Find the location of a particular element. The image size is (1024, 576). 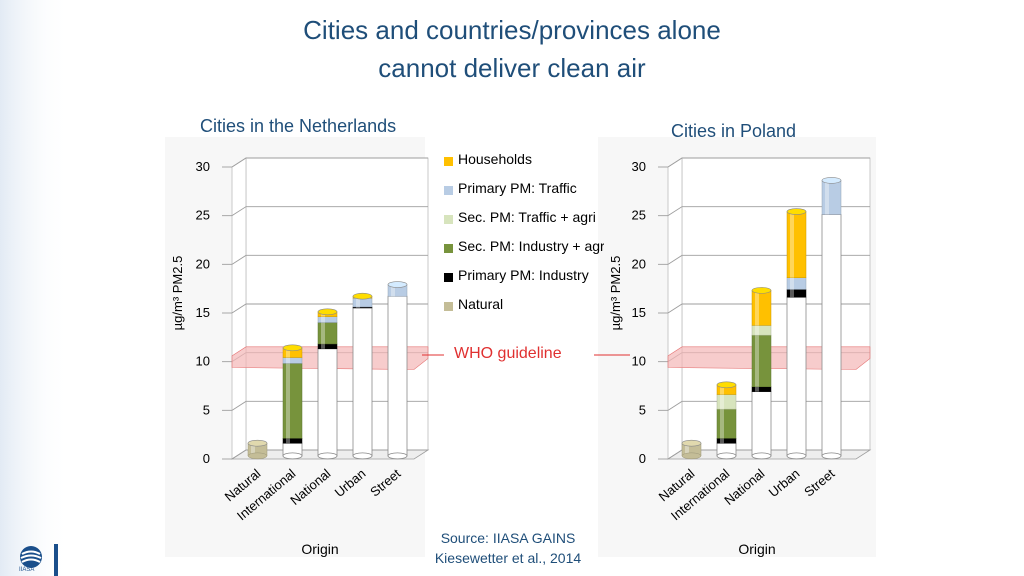

legend-label: Sec. PM: Industry + agri is located at coordinates (531, 246).